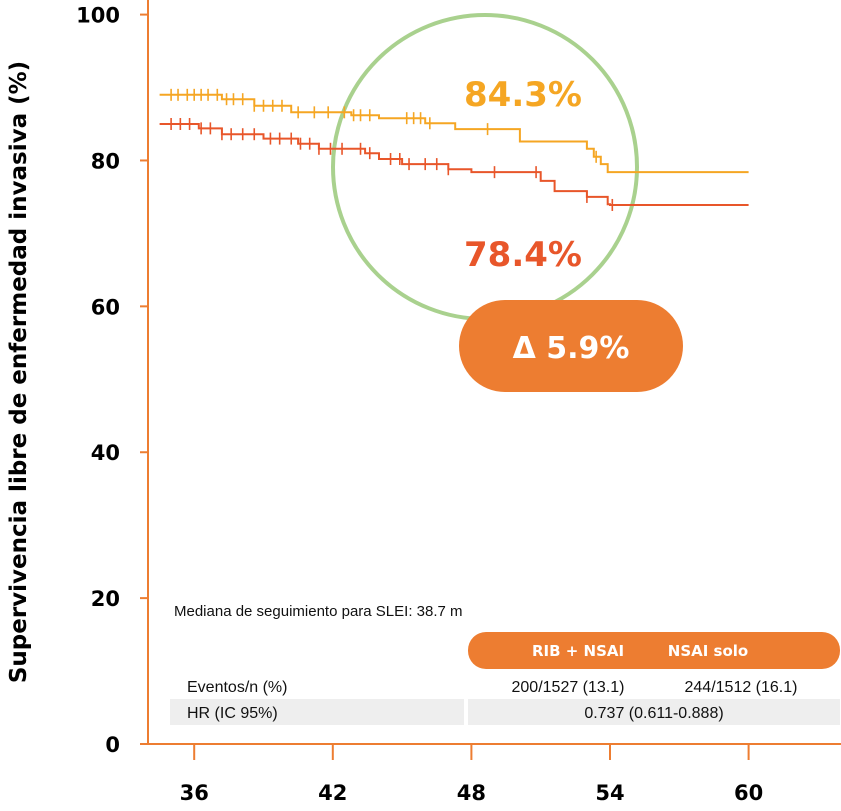 This screenshot has height=811, width=841. I want to click on y-tick-label: 100, so click(98, 16).